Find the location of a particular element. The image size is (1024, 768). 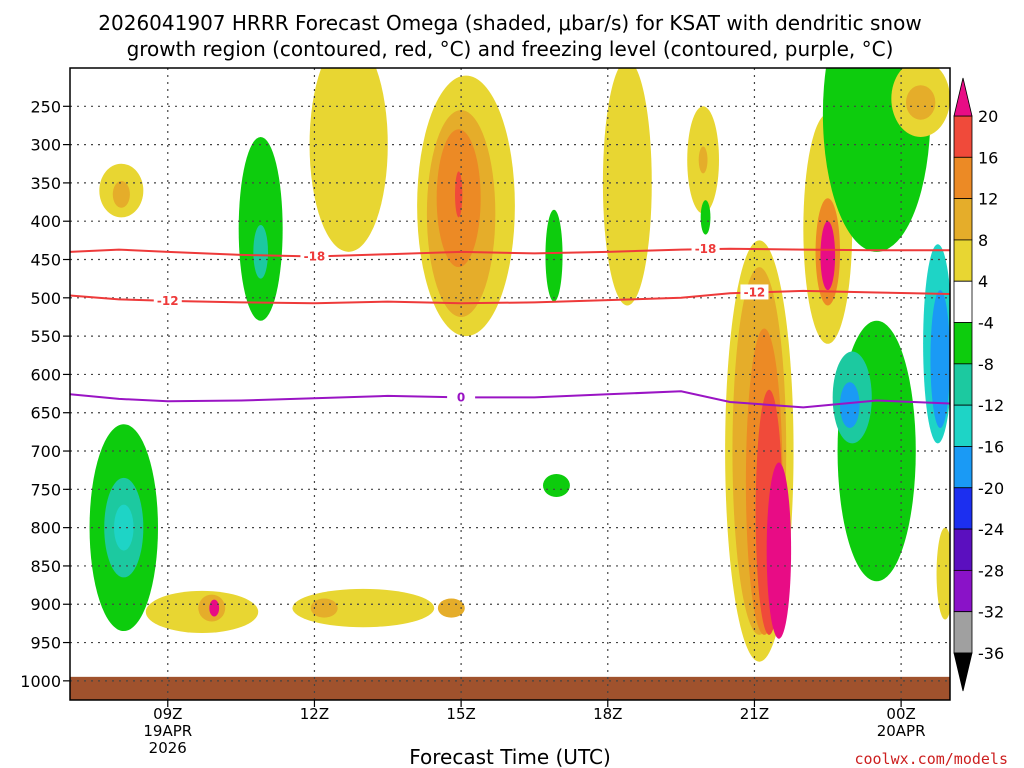

contour-label--12-1: -12 is located at coordinates (755, 292).